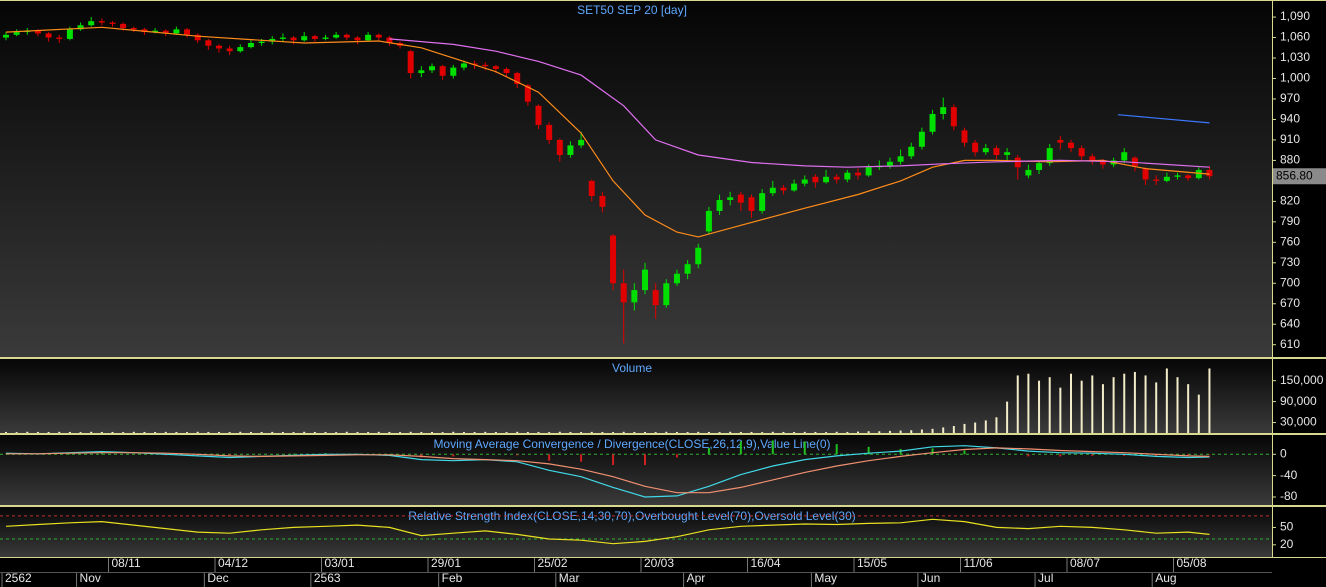  I want to click on month-label: Mar, so click(569, 578).